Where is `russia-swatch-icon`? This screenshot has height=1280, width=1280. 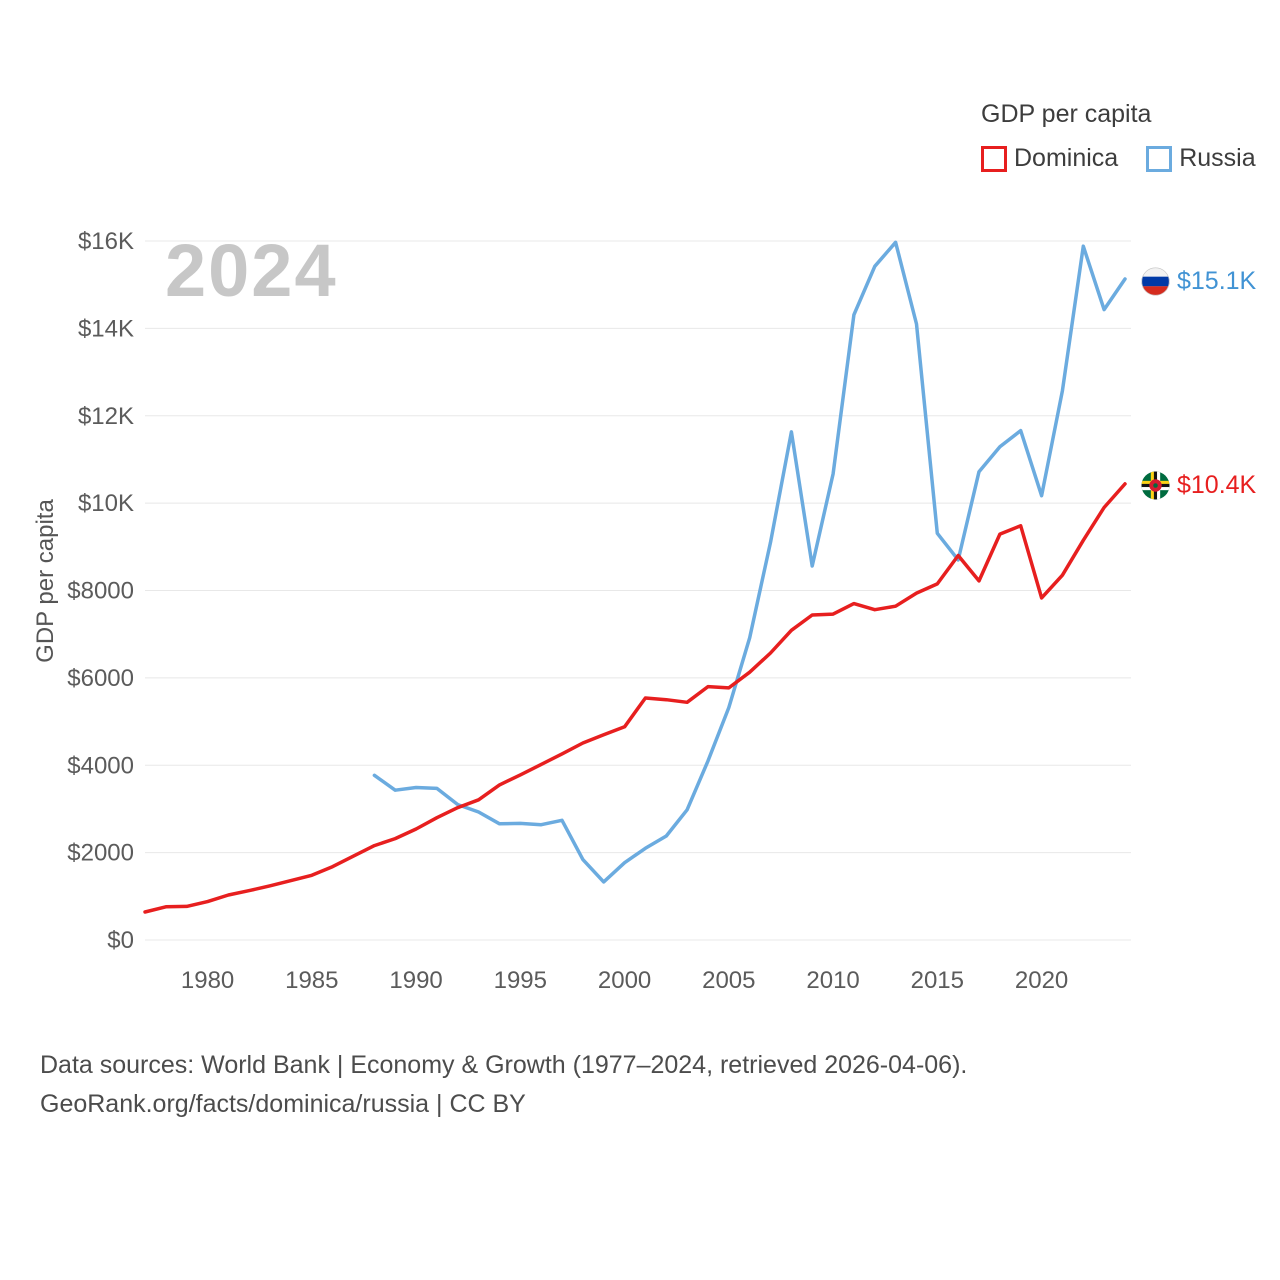 russia-swatch-icon is located at coordinates (1159, 158).